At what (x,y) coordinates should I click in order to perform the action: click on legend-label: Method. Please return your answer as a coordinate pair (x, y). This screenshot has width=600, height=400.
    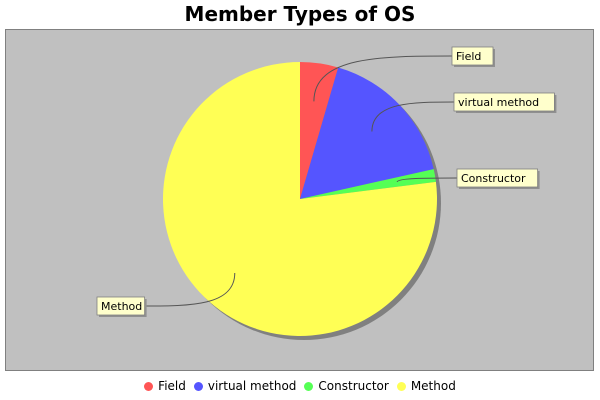
    Looking at the image, I should click on (433, 386).